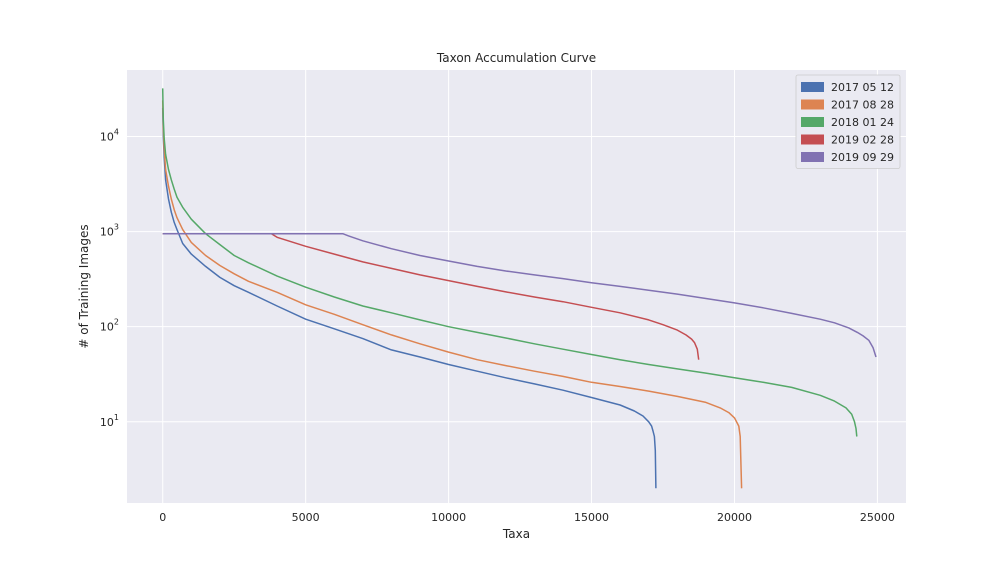 Image resolution: width=1008 pixels, height=576 pixels. I want to click on x-tick-label: 25000, so click(877, 517).